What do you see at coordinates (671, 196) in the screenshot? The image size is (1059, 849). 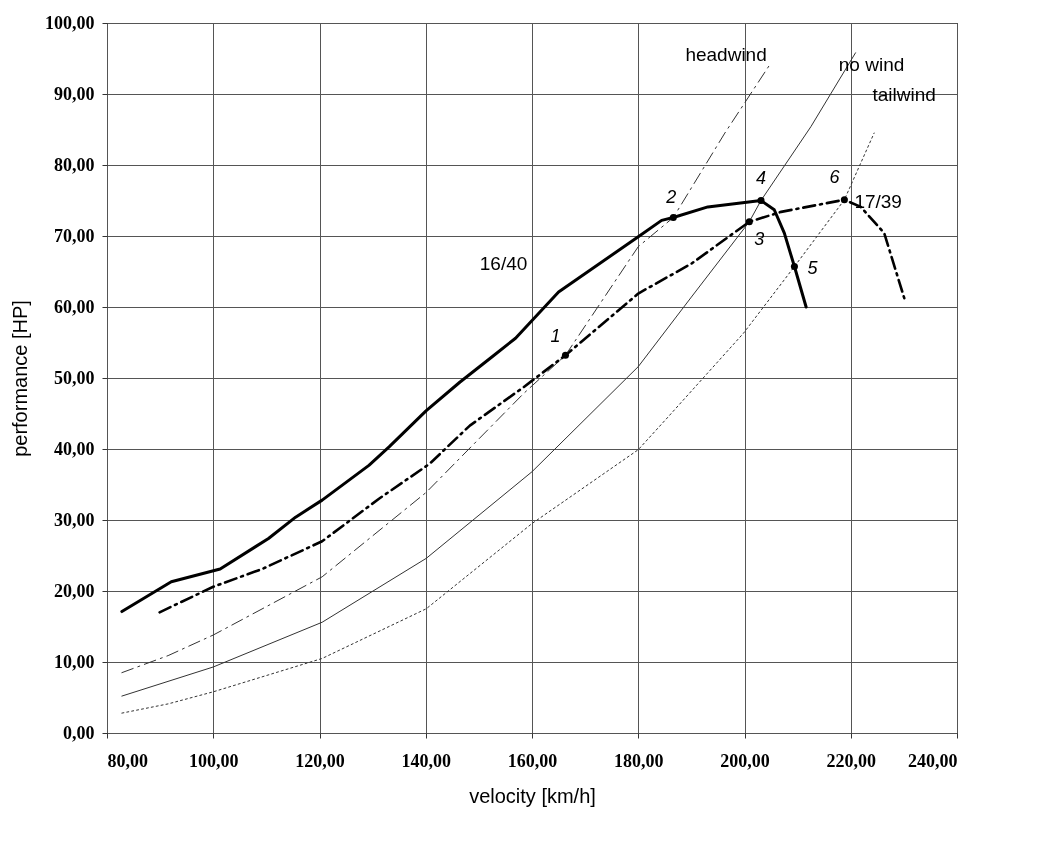 I see `annotation: 2` at bounding box center [671, 196].